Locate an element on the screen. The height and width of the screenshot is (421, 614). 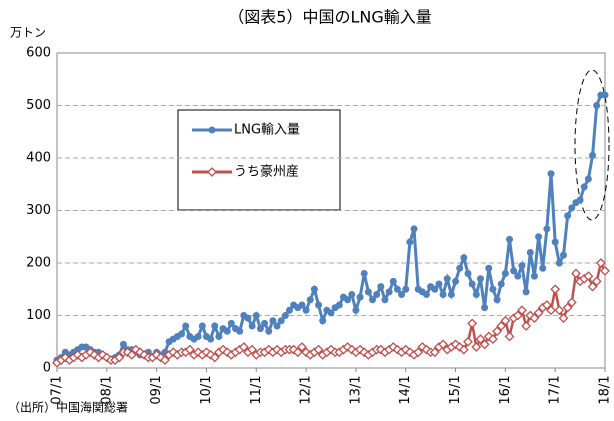
x-tick-label: 07/1 is located at coordinates (57, 389).